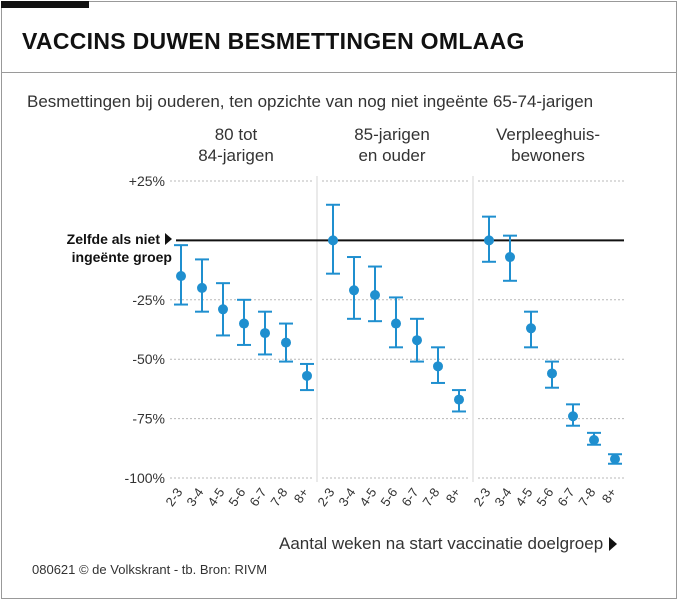 This screenshot has height=602, width=680. I want to click on y-tick-label: -25%, so click(148, 300).